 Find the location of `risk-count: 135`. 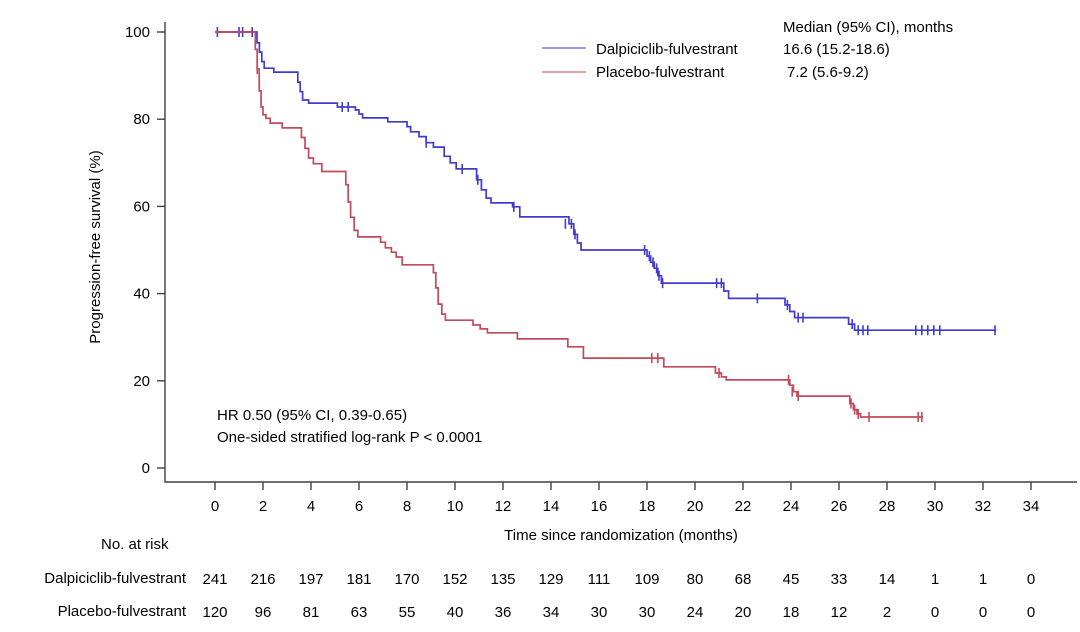

risk-count: 135 is located at coordinates (502, 579).